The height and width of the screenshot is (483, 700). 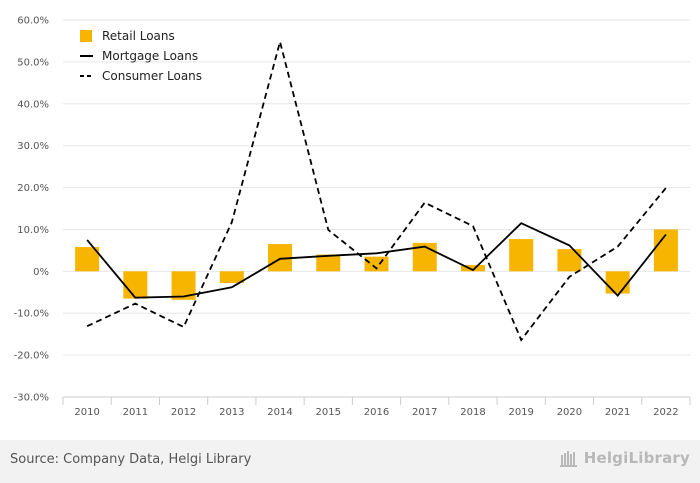 What do you see at coordinates (41, 272) in the screenshot?
I see `y-tick-label: 0%` at bounding box center [41, 272].